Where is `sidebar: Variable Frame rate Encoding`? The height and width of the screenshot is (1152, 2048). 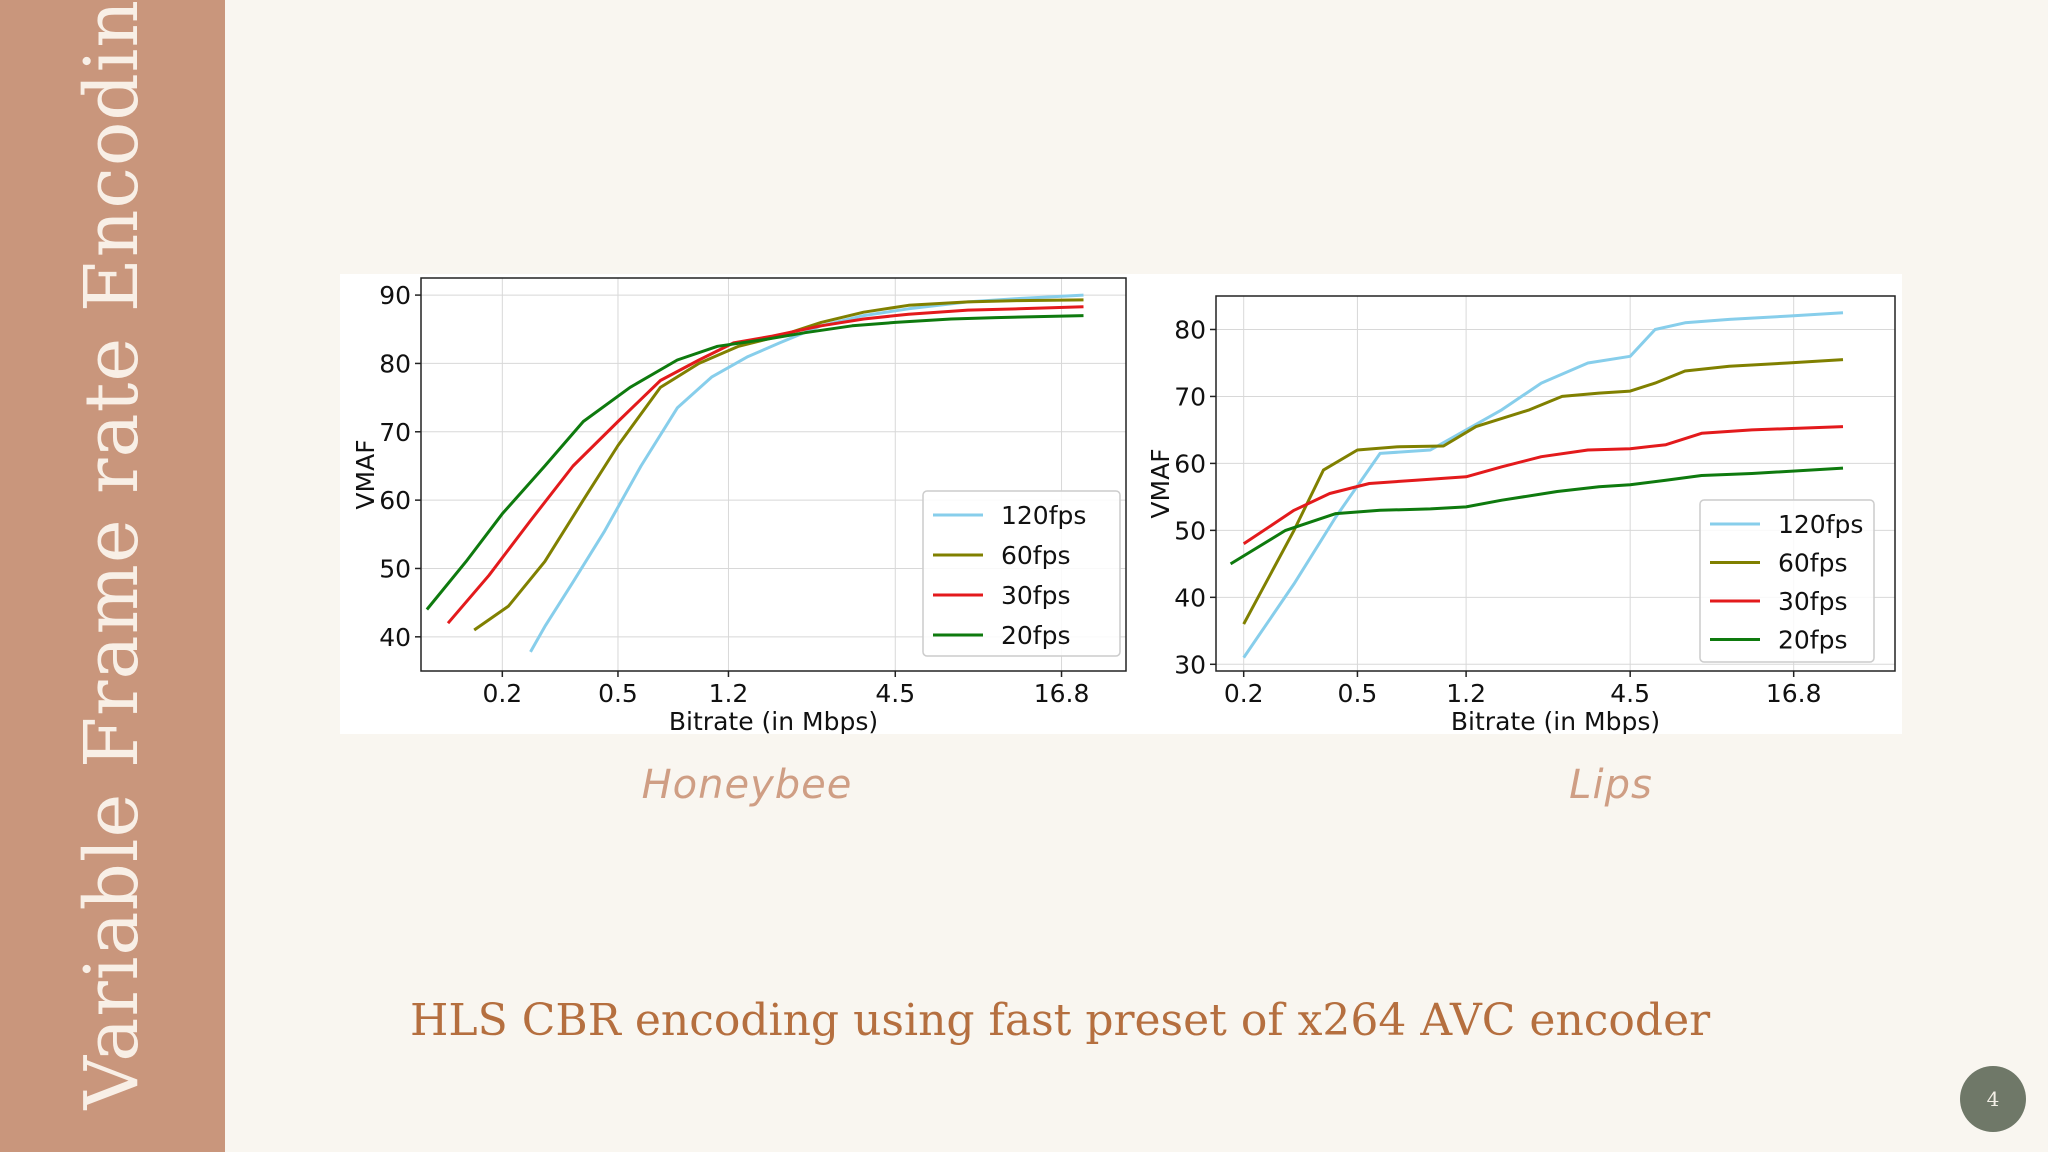
sidebar: Variable Frame rate Encoding is located at coordinates (112, 576).